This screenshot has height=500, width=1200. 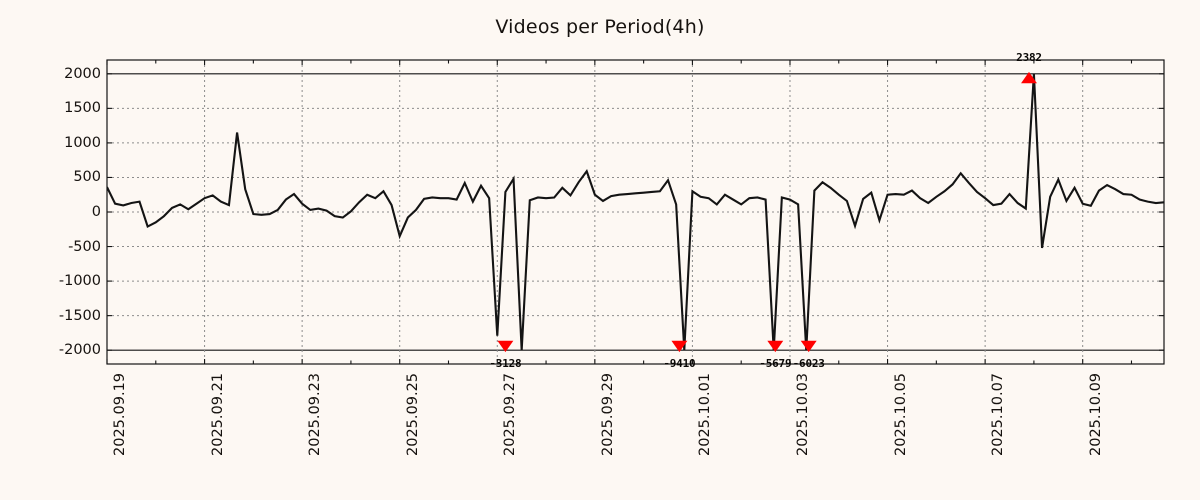 What do you see at coordinates (1095, 414) in the screenshot?
I see `x-tick-label: 2025.10.09` at bounding box center [1095, 414].